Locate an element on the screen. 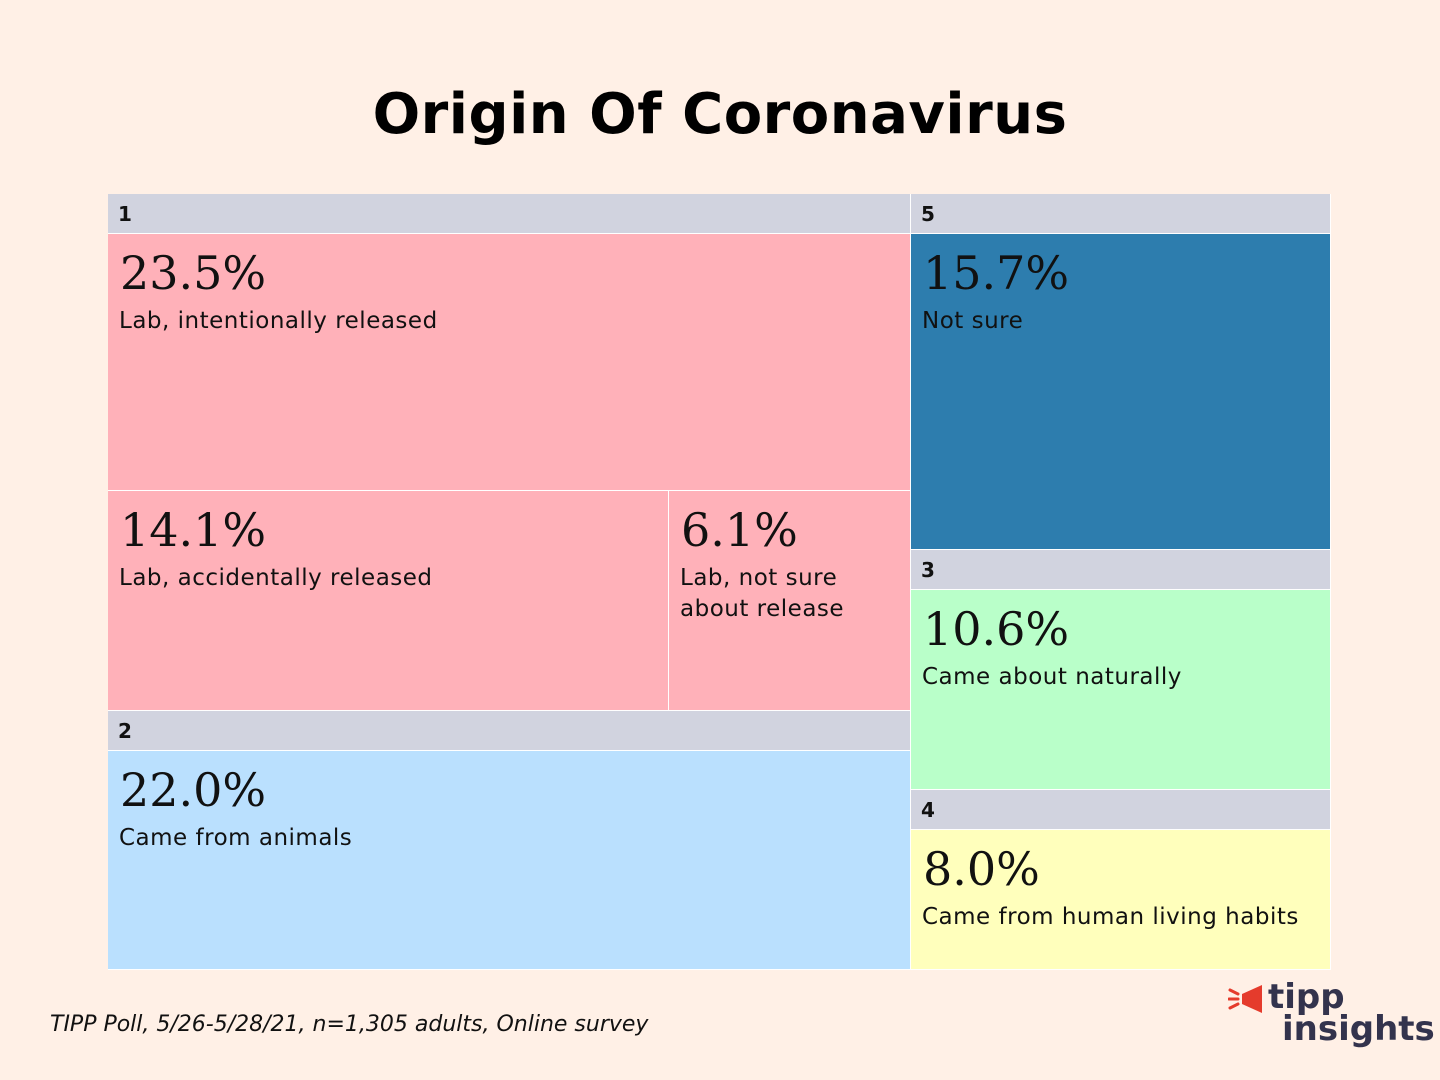 This screenshot has height=1080, width=1440. logo-line-1: tipp is located at coordinates (1306, 997).